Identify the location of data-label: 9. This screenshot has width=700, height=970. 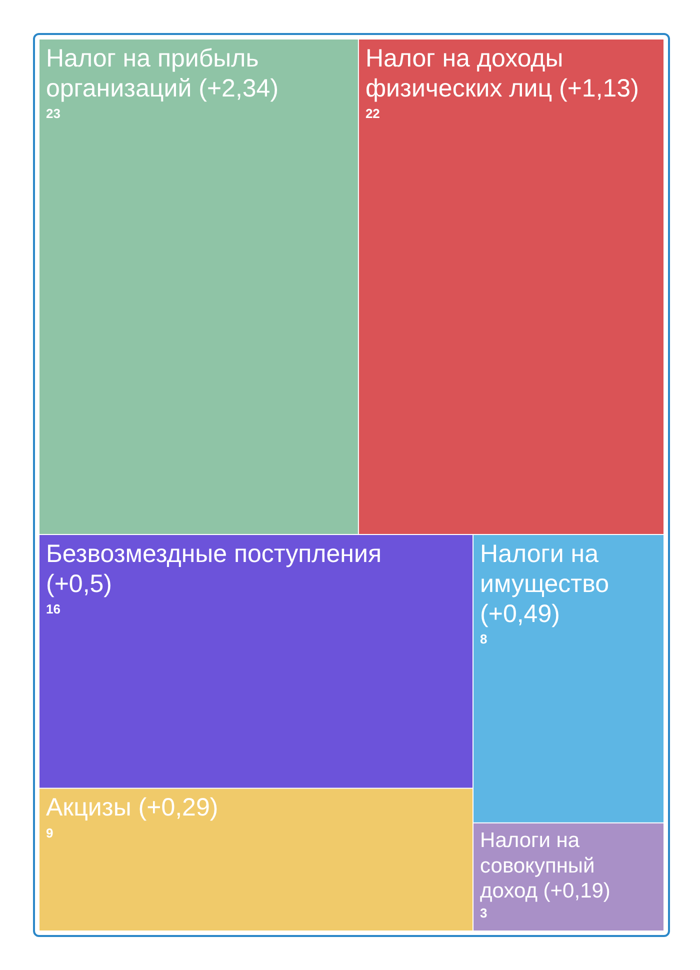
(50, 832).